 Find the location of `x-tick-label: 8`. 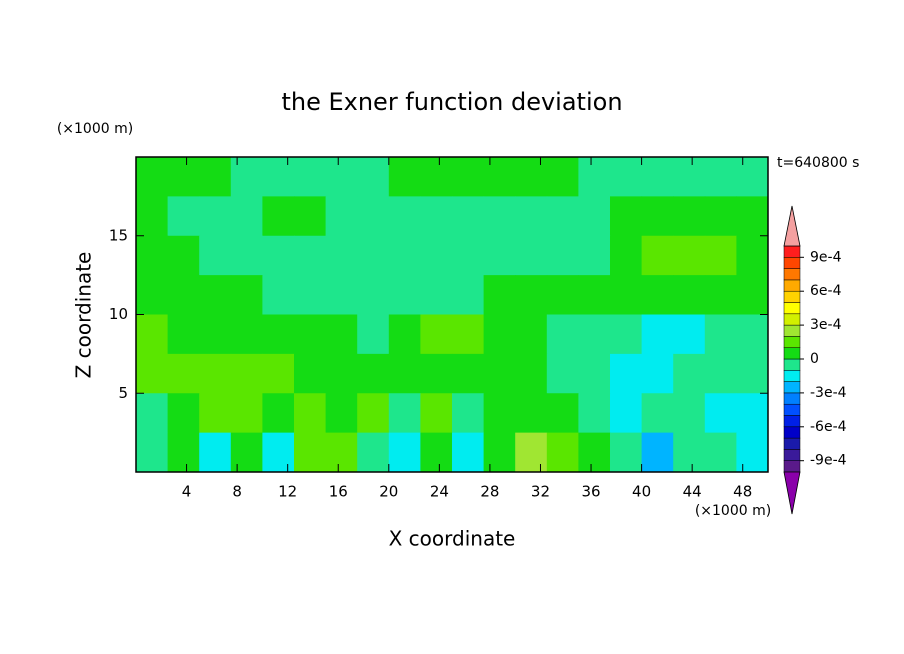

x-tick-label: 8 is located at coordinates (237, 492).